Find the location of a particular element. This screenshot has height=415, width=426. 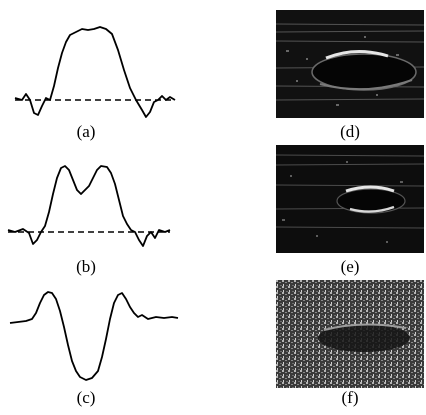

panel-label-d: (d) is located at coordinates (350, 131).